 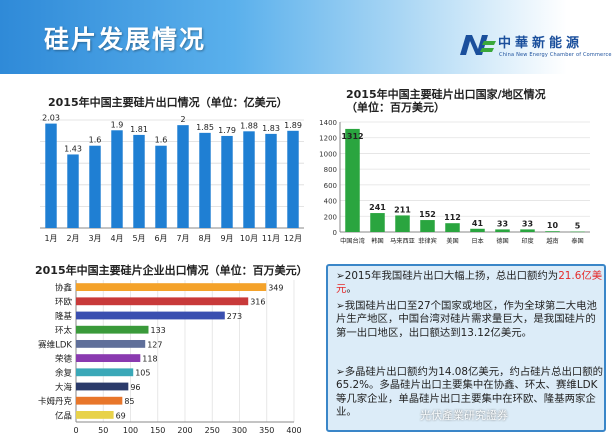 I want to click on x-tick-label: 中国台湾, so click(x=352, y=241).